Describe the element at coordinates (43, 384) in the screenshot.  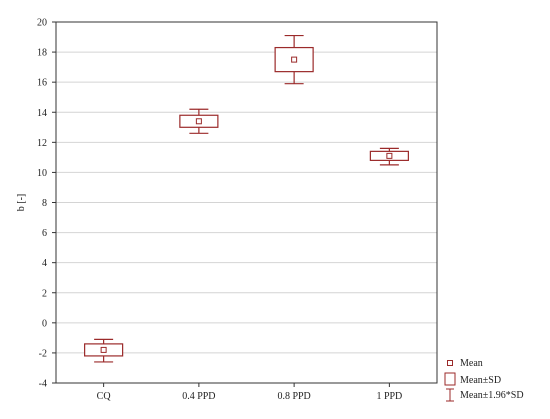
I see `y-tick-label: -4` at that location.